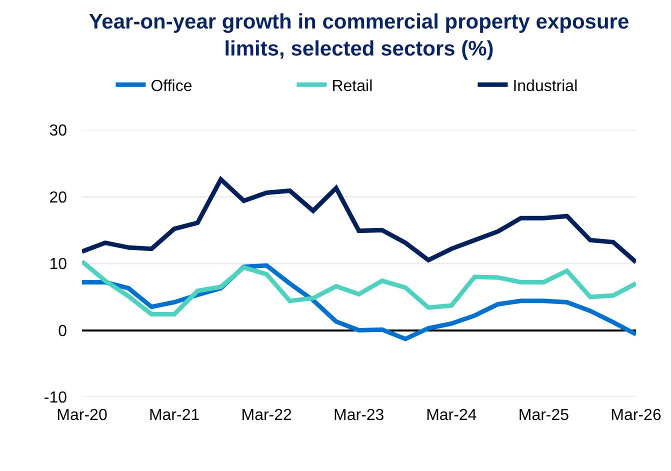  Describe the element at coordinates (82, 415) in the screenshot. I see `x-tick-label: Mar-20` at that location.